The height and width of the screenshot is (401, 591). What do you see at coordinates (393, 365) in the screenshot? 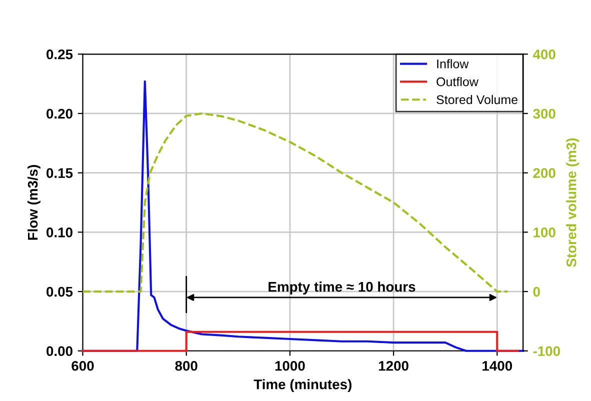
I see `x-tick-label: 1200` at bounding box center [393, 365].